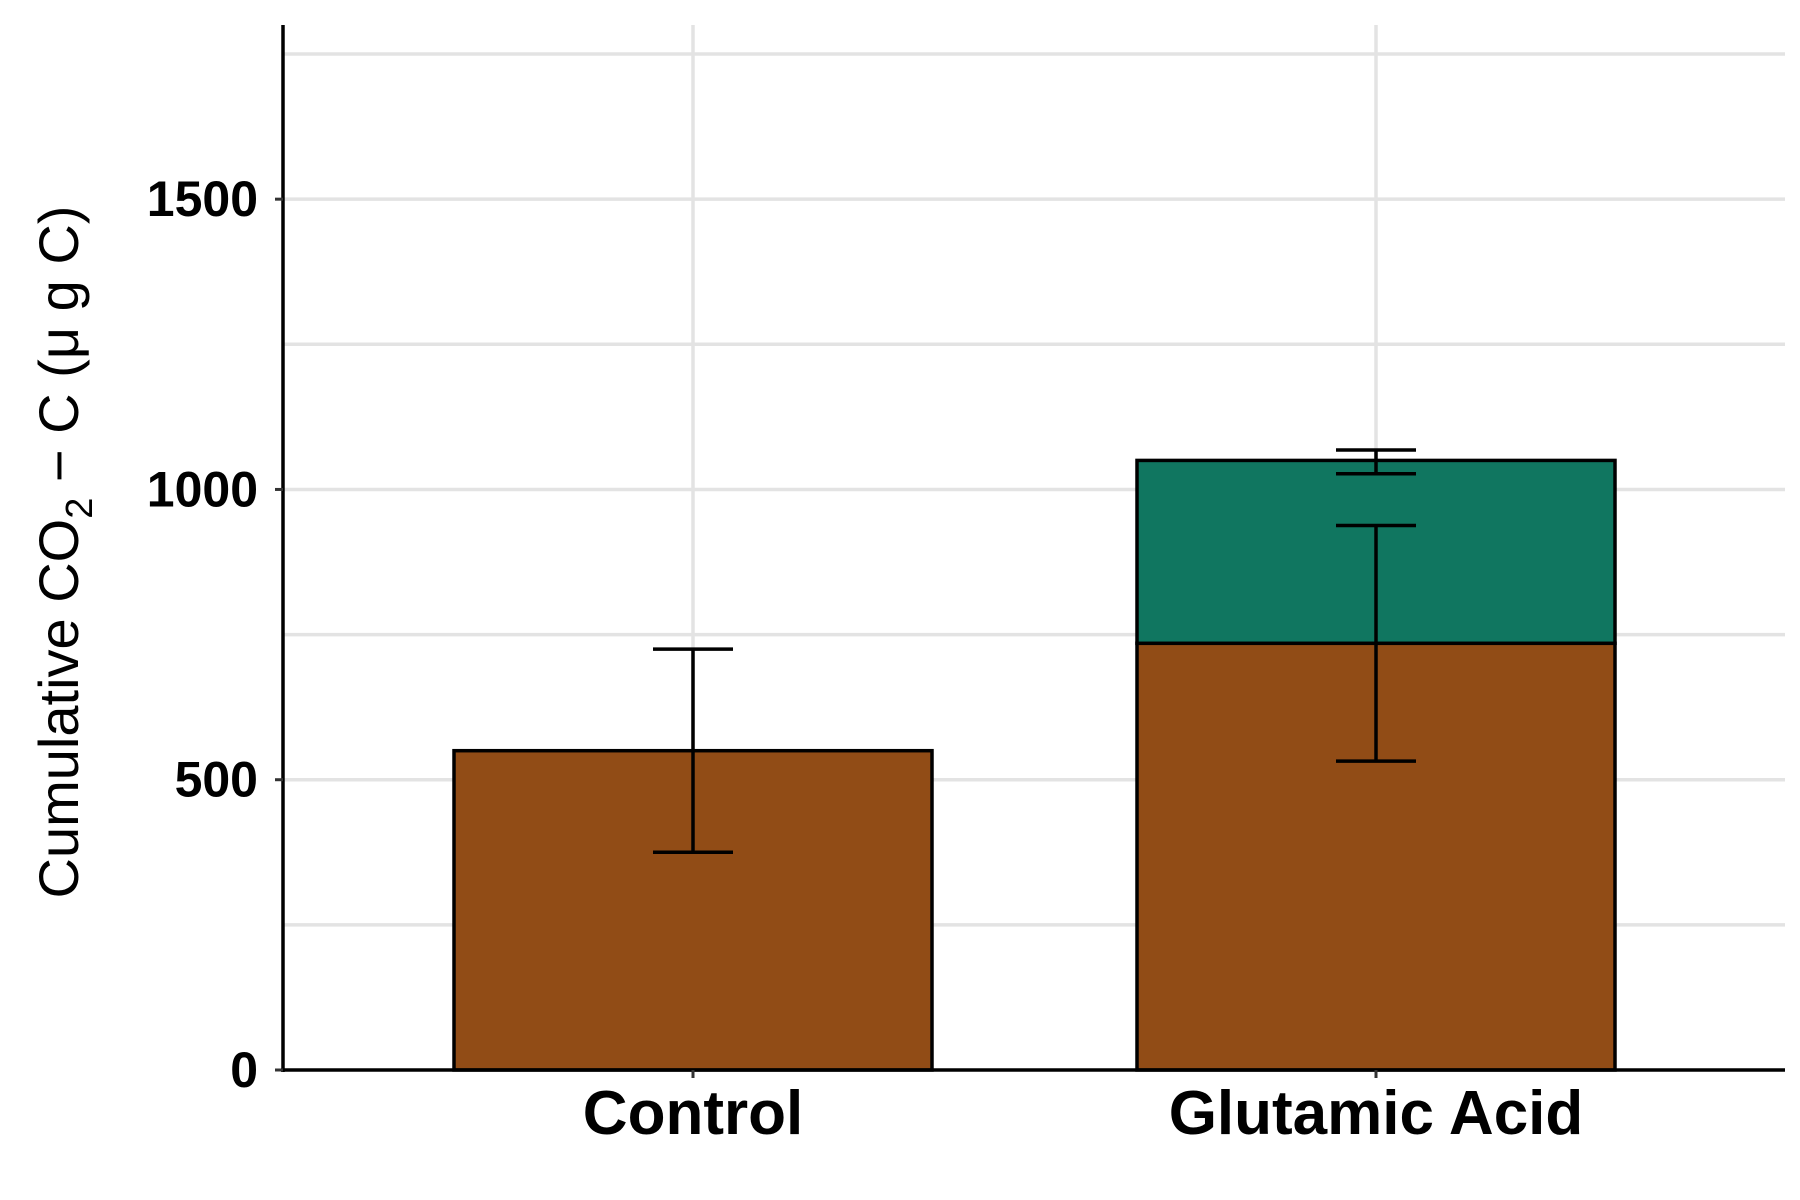 The height and width of the screenshot is (1200, 1800). I want to click on x-tick-label: Glutamic Acid, so click(1376, 1113).